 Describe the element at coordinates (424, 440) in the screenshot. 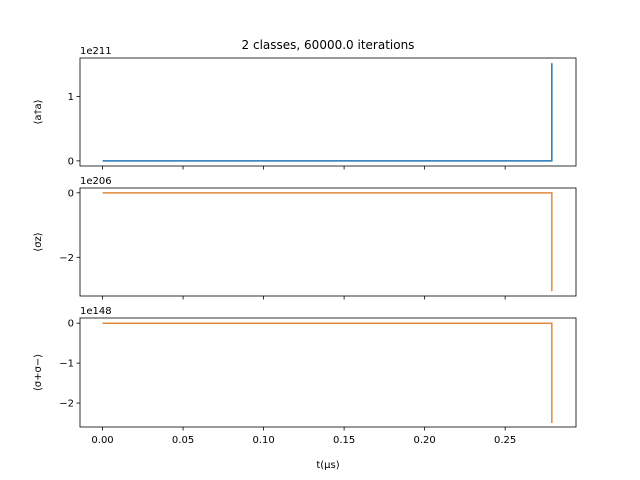

I see `x-tick-label: 0.20` at that location.